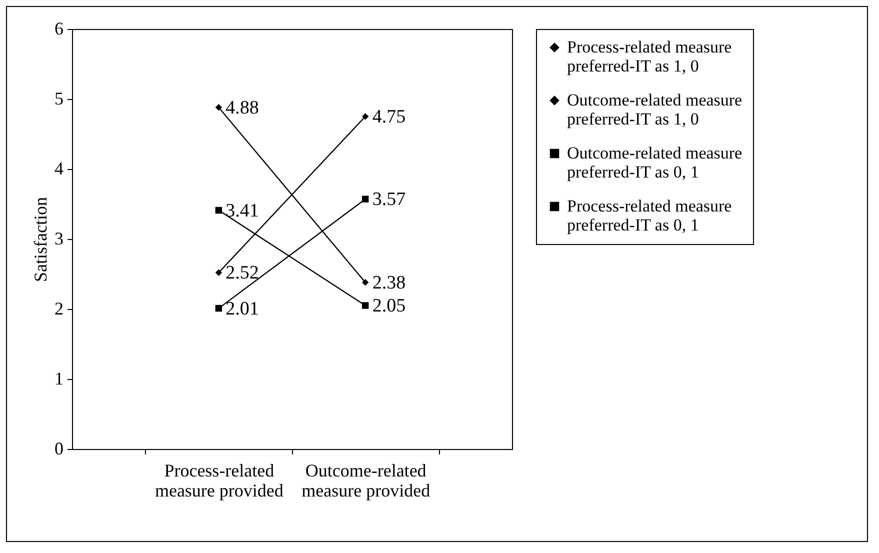 This screenshot has height=553, width=879. What do you see at coordinates (242, 107) in the screenshot?
I see `data-label: 4.88` at bounding box center [242, 107].